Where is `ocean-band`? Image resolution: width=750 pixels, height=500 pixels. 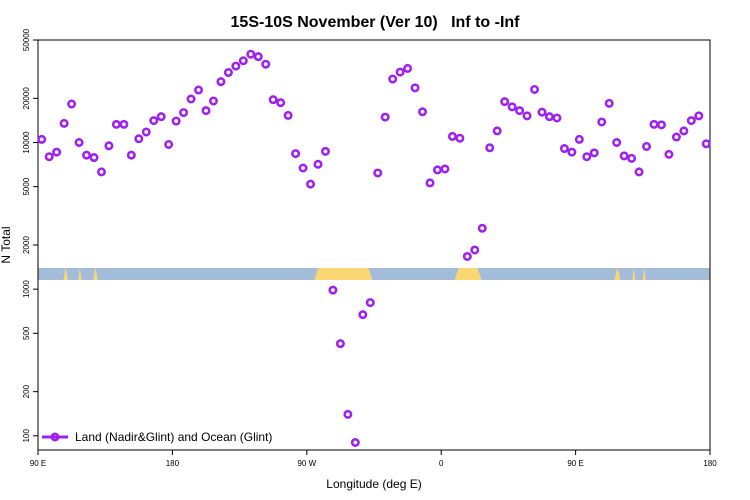 ocean-band is located at coordinates (374, 274).